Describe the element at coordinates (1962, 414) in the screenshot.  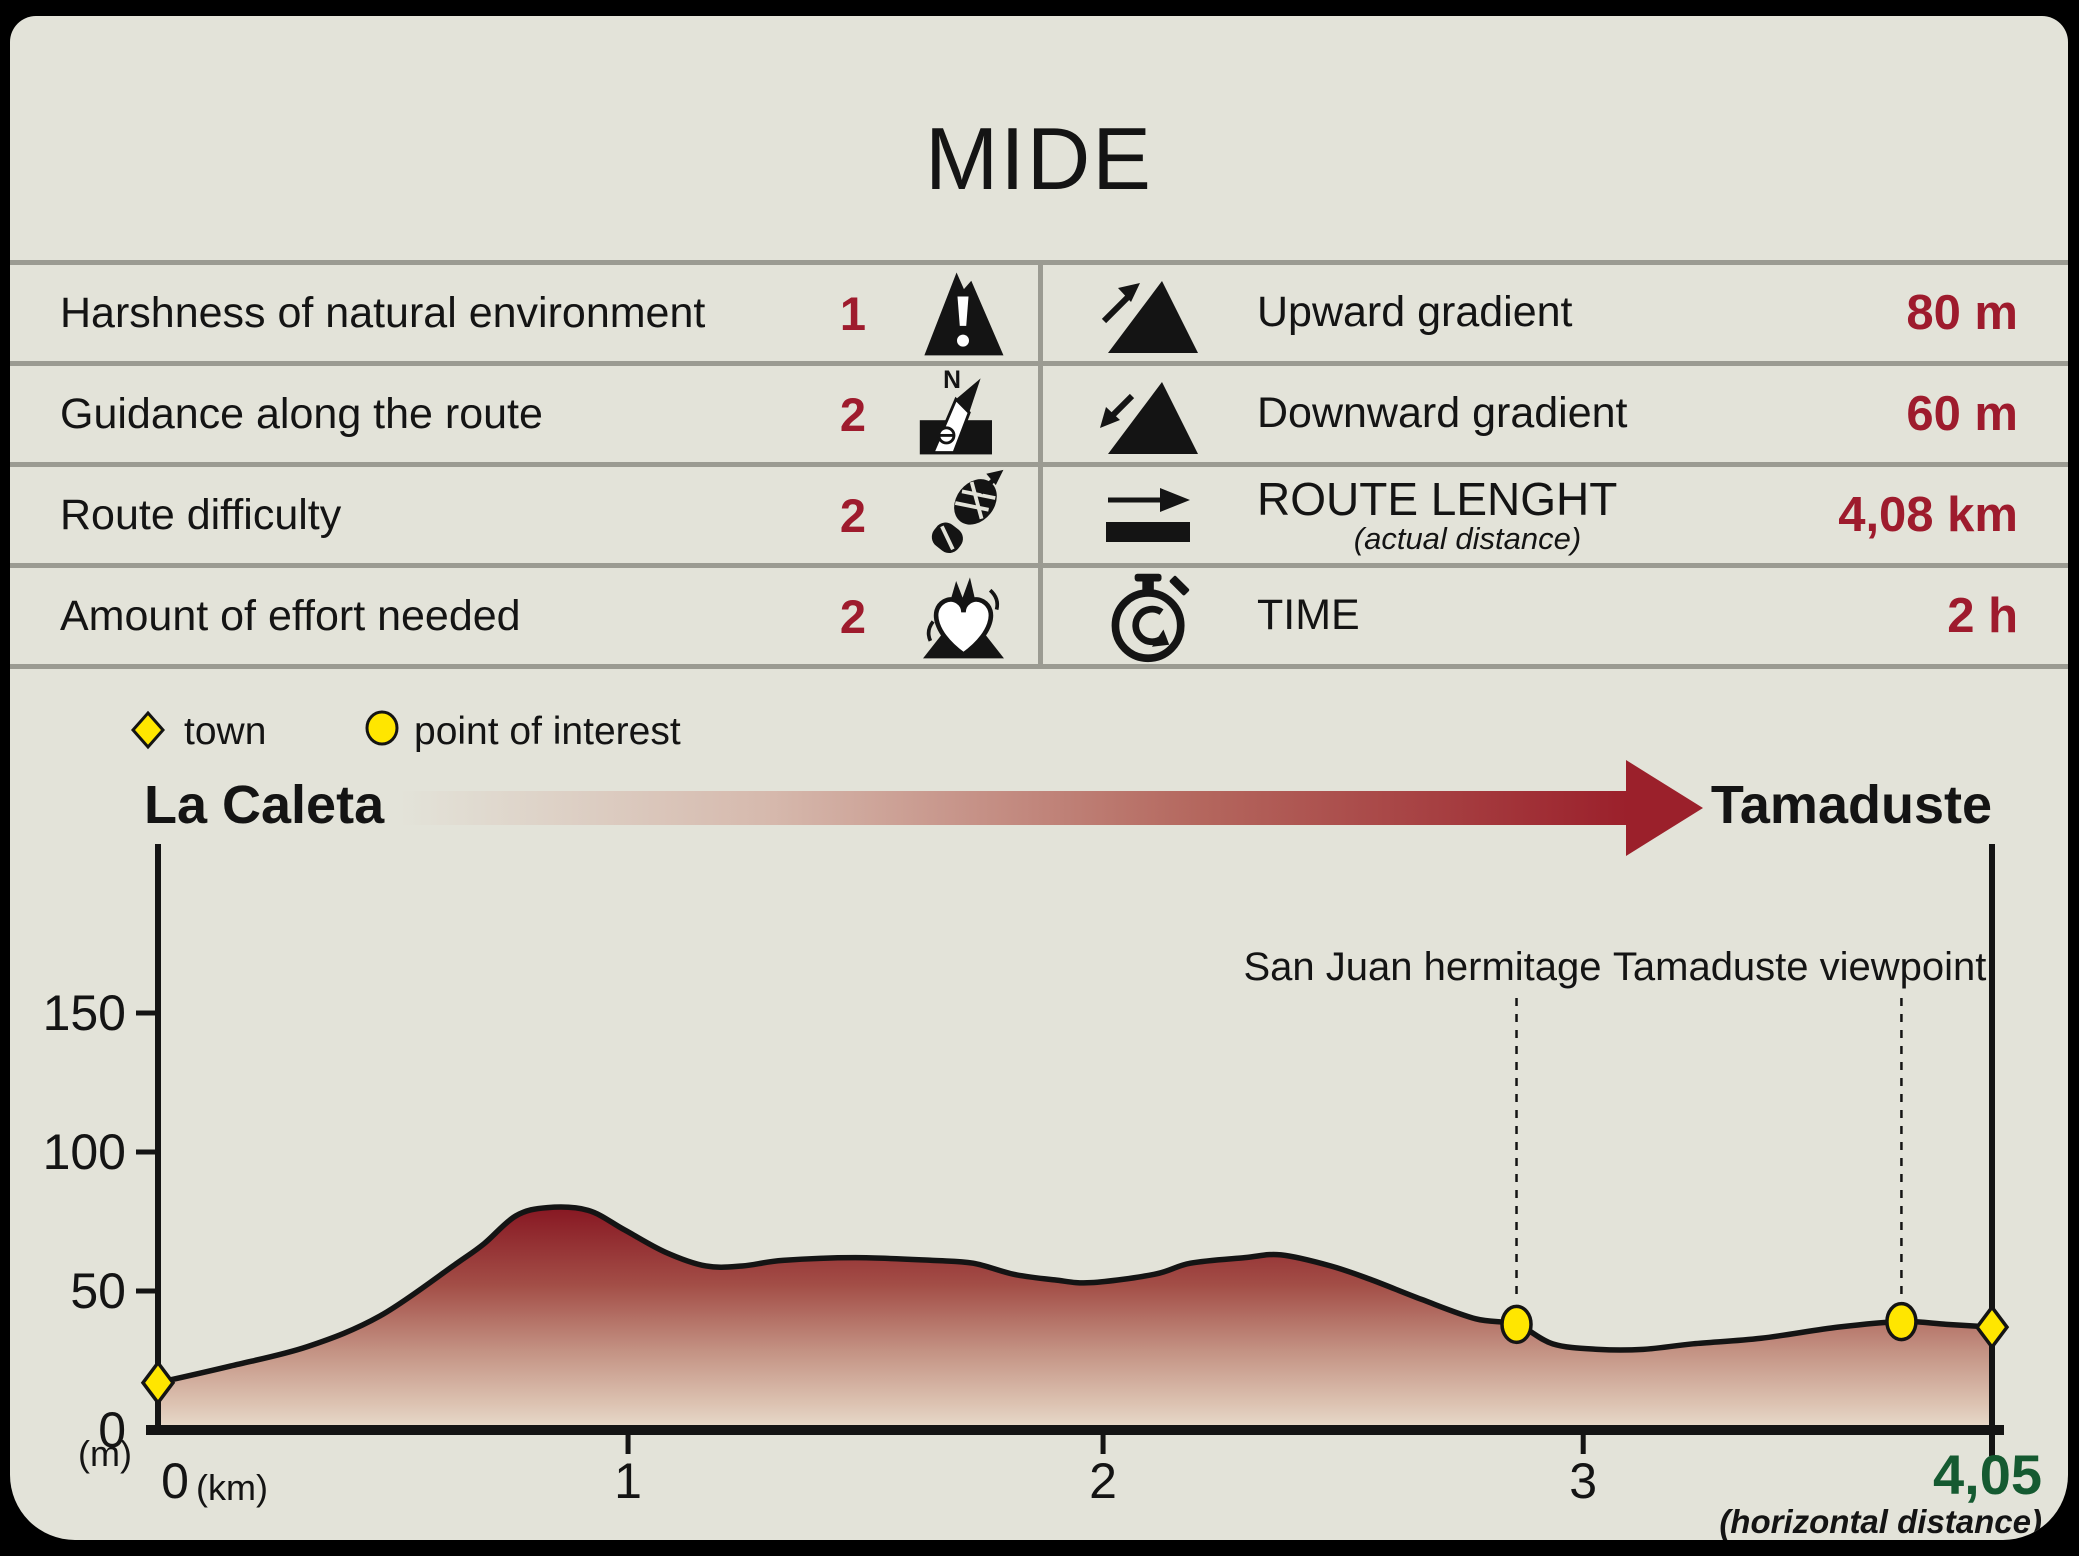
I see `downward-value: 60 m` at that location.